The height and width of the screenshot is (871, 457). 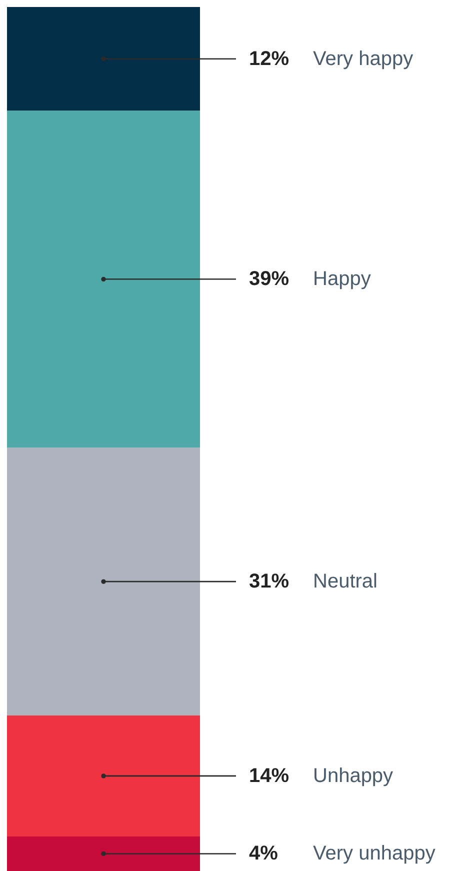 What do you see at coordinates (269, 279) in the screenshot?
I see `data-label: 39%` at bounding box center [269, 279].